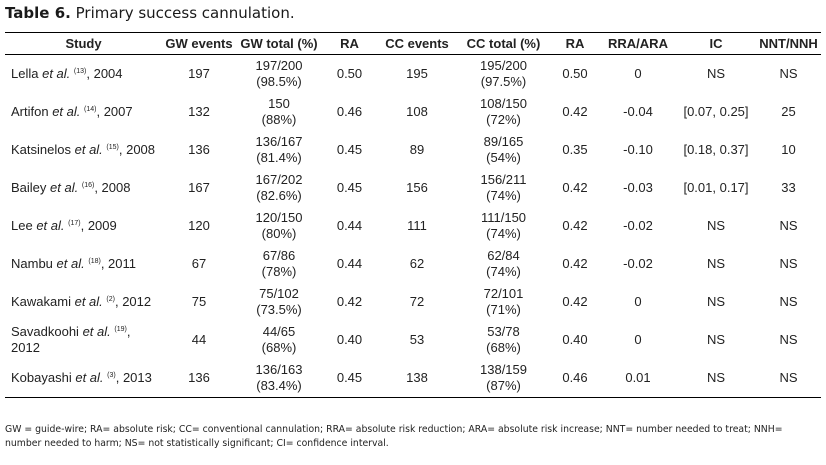  What do you see at coordinates (349, 225) in the screenshot?
I see `ra-gw-cell: 0.44` at bounding box center [349, 225].